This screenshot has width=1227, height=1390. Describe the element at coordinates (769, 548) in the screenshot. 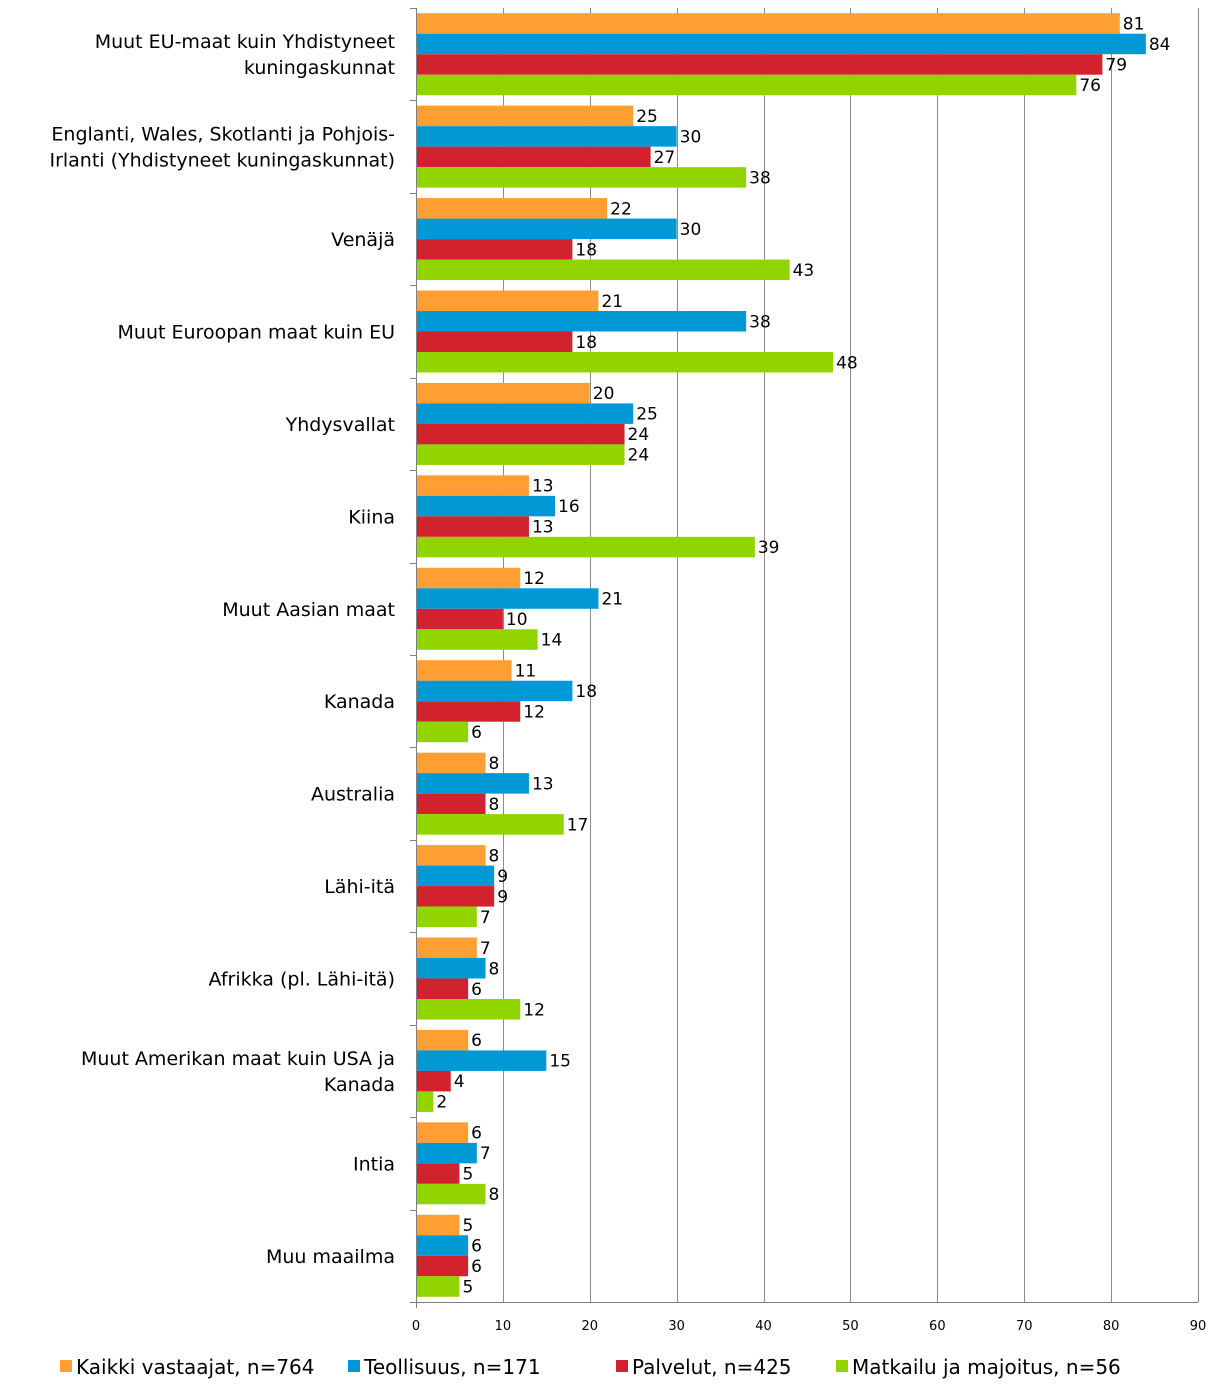

I see `data-label-5-3: 39` at that location.